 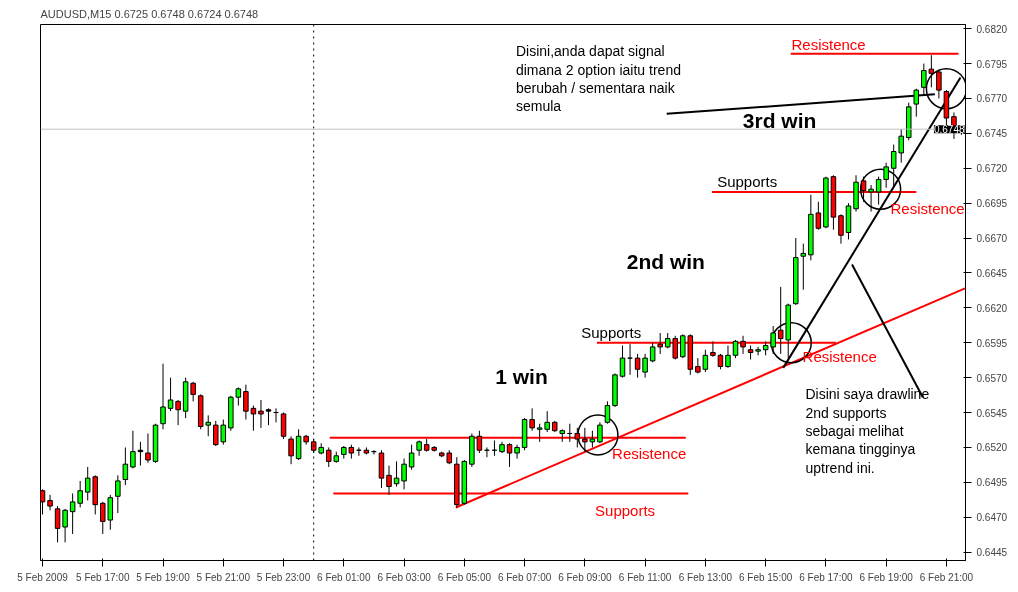 What do you see at coordinates (992, 99) in the screenshot?
I see `y-tick-label: 0.6770` at bounding box center [992, 99].